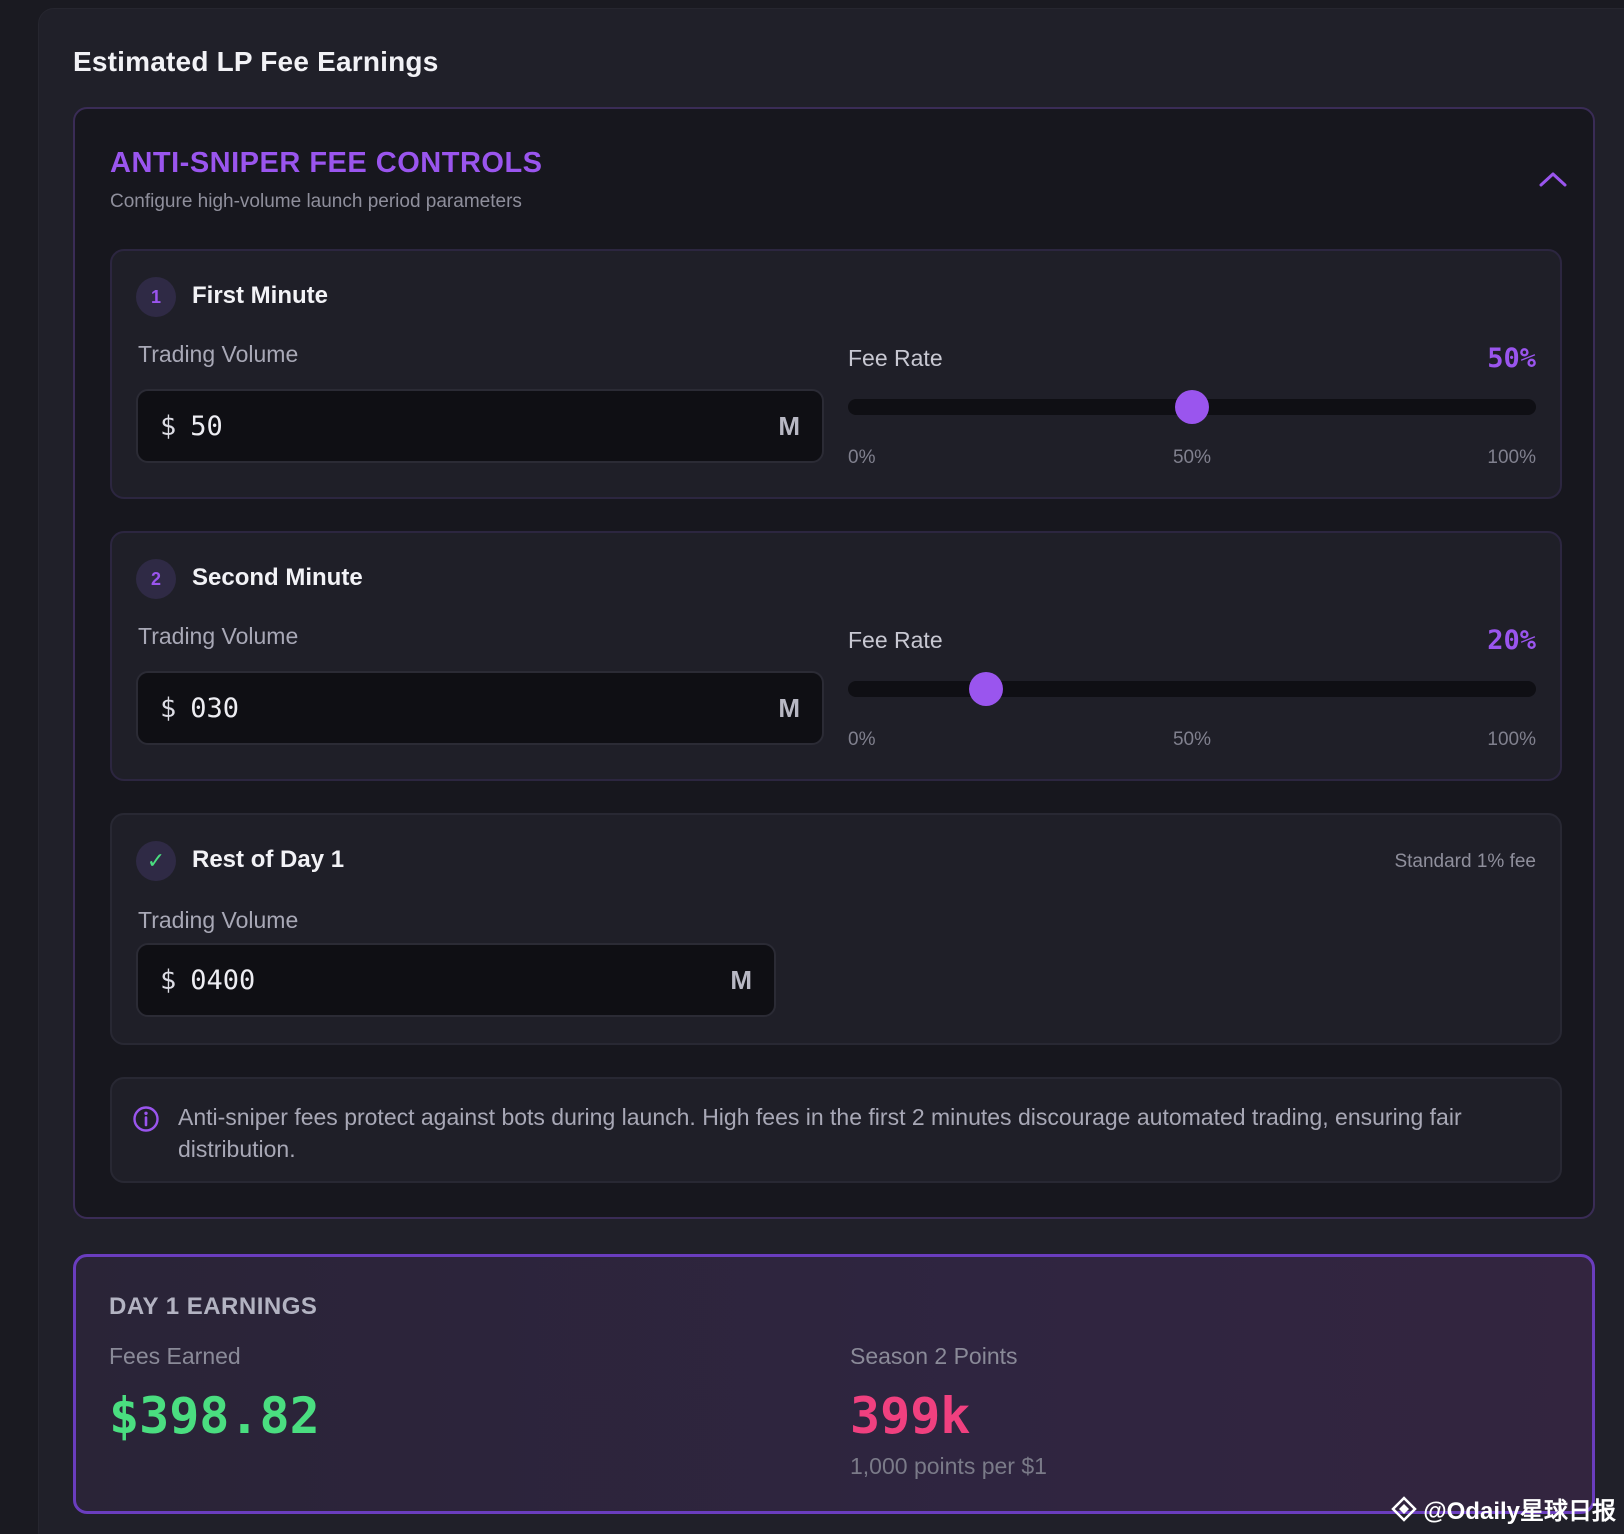 The width and height of the screenshot is (1624, 1534). What do you see at coordinates (1511, 640) in the screenshot?
I see `fee-rate-value: 20%` at bounding box center [1511, 640].